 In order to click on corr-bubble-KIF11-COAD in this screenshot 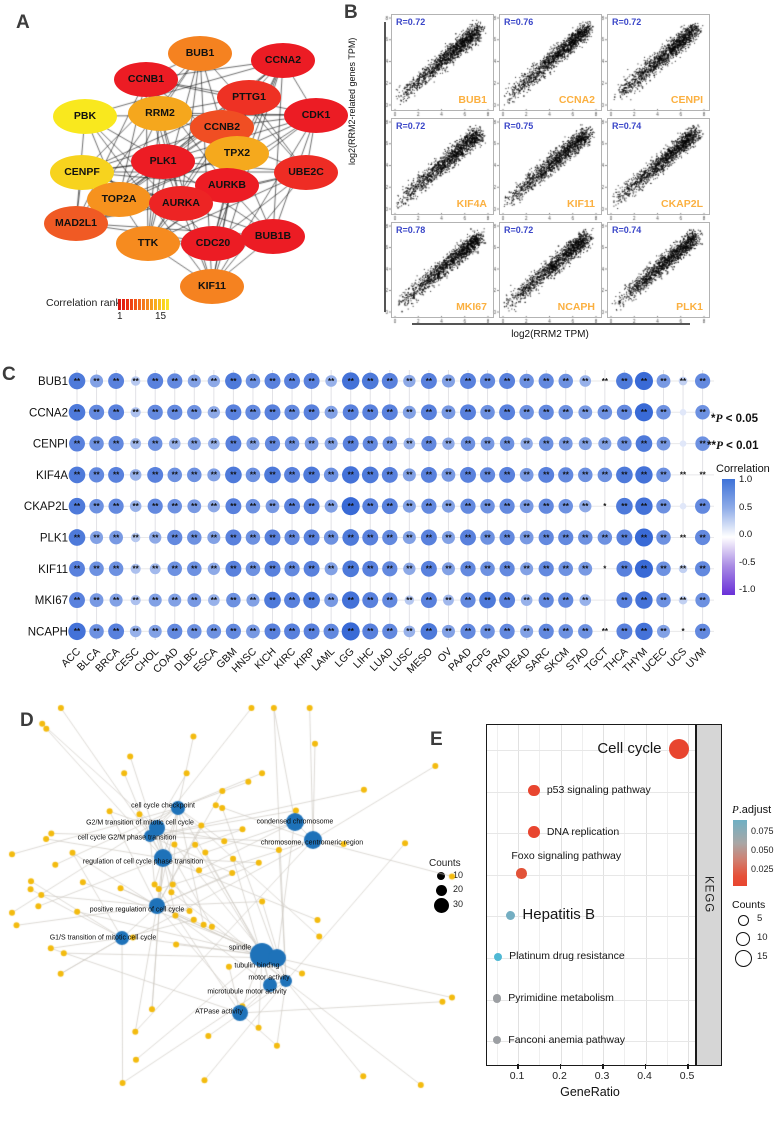, I will do `click(174, 569)`.